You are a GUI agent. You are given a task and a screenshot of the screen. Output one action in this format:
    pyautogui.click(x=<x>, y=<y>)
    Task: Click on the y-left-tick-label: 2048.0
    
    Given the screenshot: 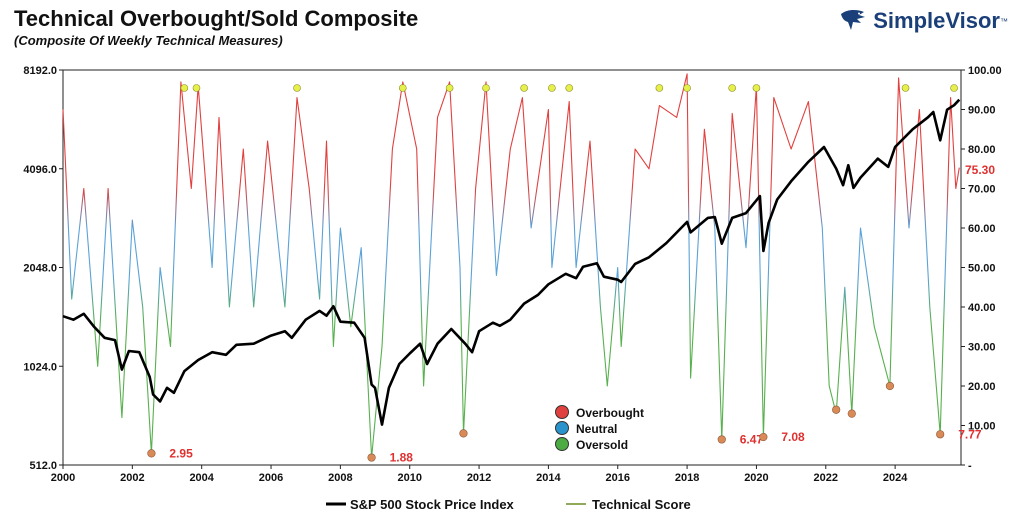 What is the action you would take?
    pyautogui.click(x=40, y=269)
    